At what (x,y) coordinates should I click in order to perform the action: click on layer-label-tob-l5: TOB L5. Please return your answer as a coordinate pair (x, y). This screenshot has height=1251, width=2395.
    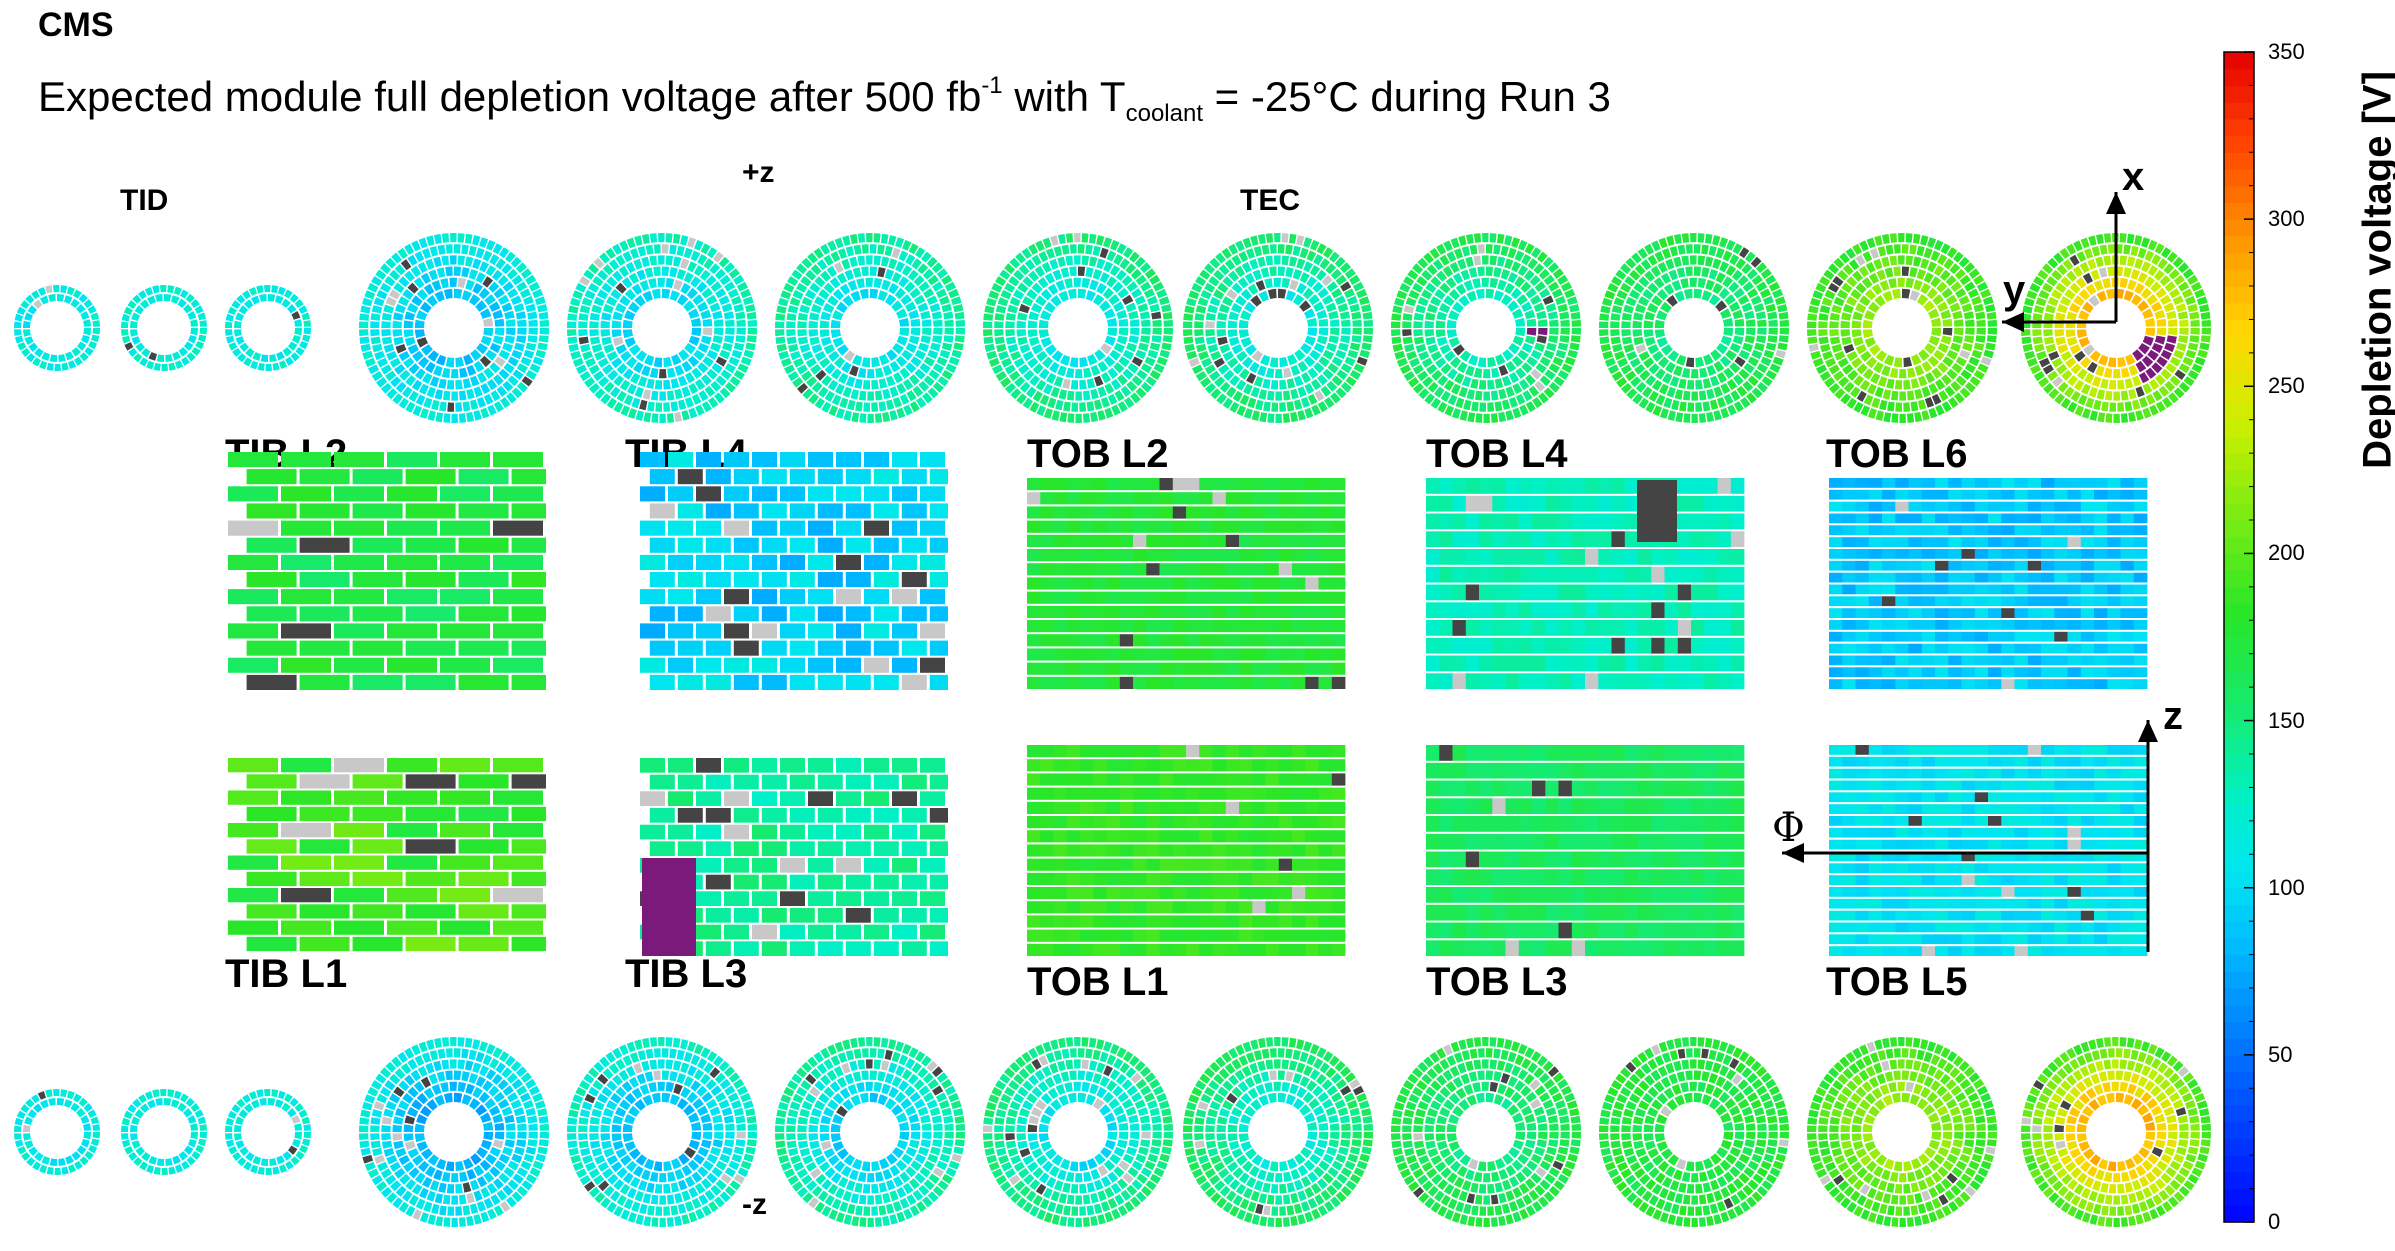
    Looking at the image, I should click on (1897, 982).